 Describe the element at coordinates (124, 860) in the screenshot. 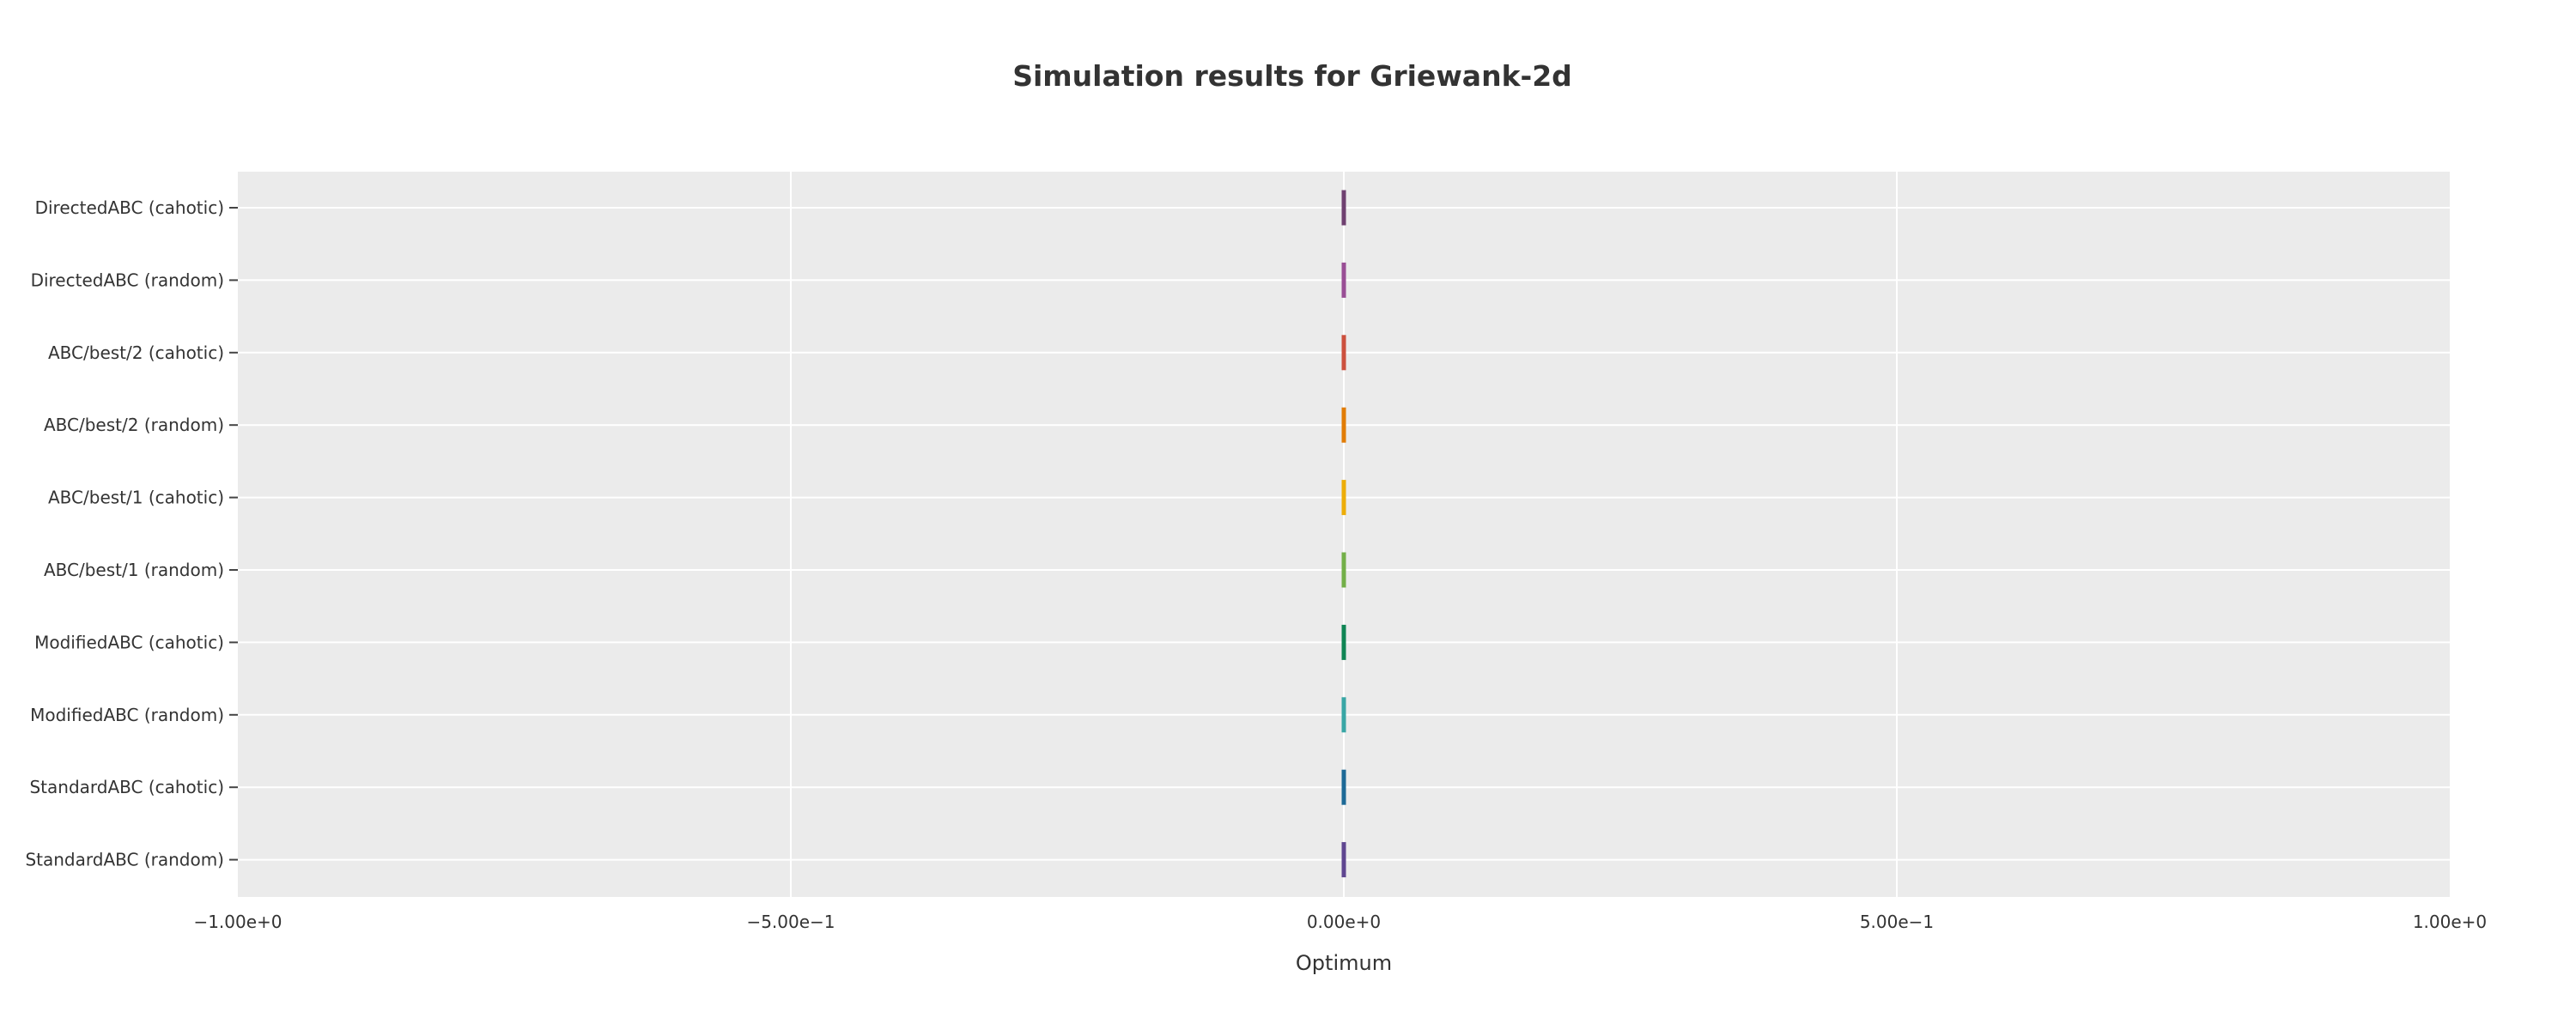

I see `y-tick-label: StandardABC (random)` at that location.